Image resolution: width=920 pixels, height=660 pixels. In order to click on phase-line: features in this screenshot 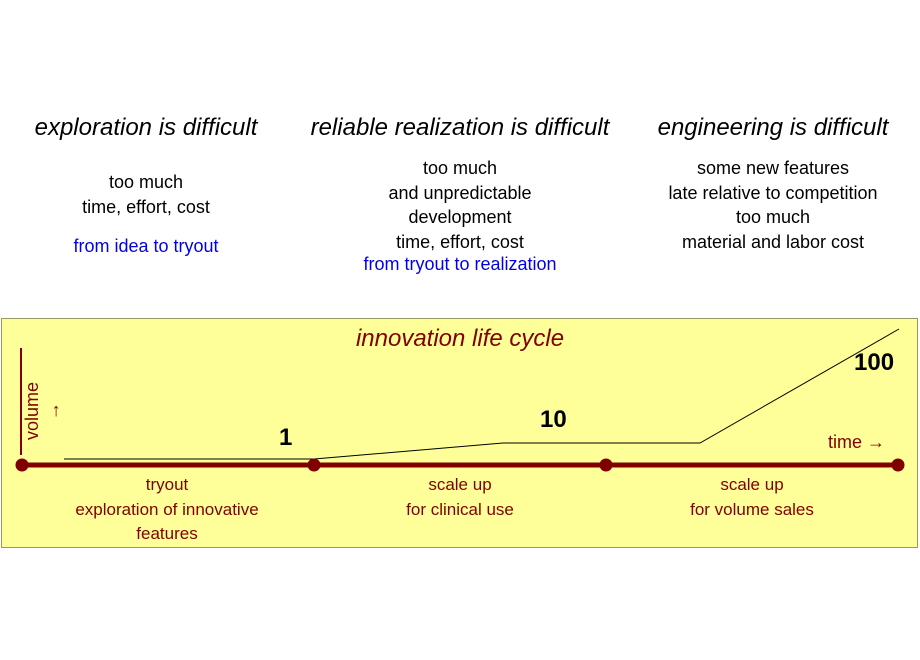, I will do `click(167, 533)`.